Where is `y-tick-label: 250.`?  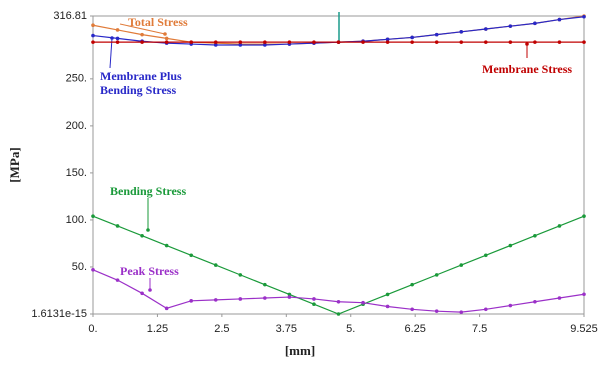 y-tick-label: 250. is located at coordinates (76, 79).